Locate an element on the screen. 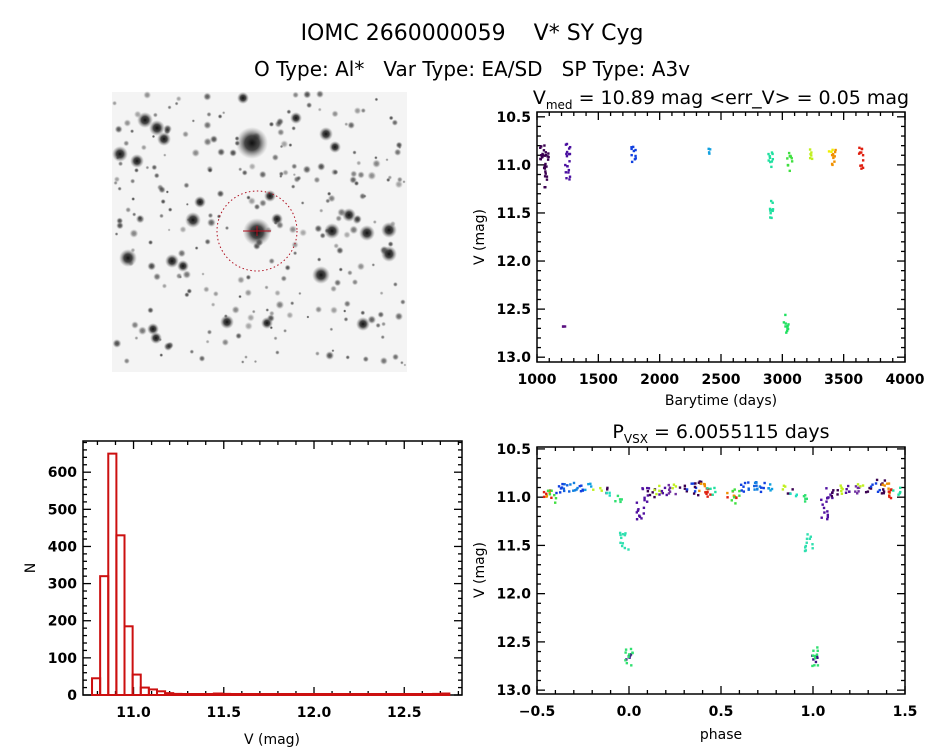  lightcurve-x-tick-label: 4000 is located at coordinates (905, 380).